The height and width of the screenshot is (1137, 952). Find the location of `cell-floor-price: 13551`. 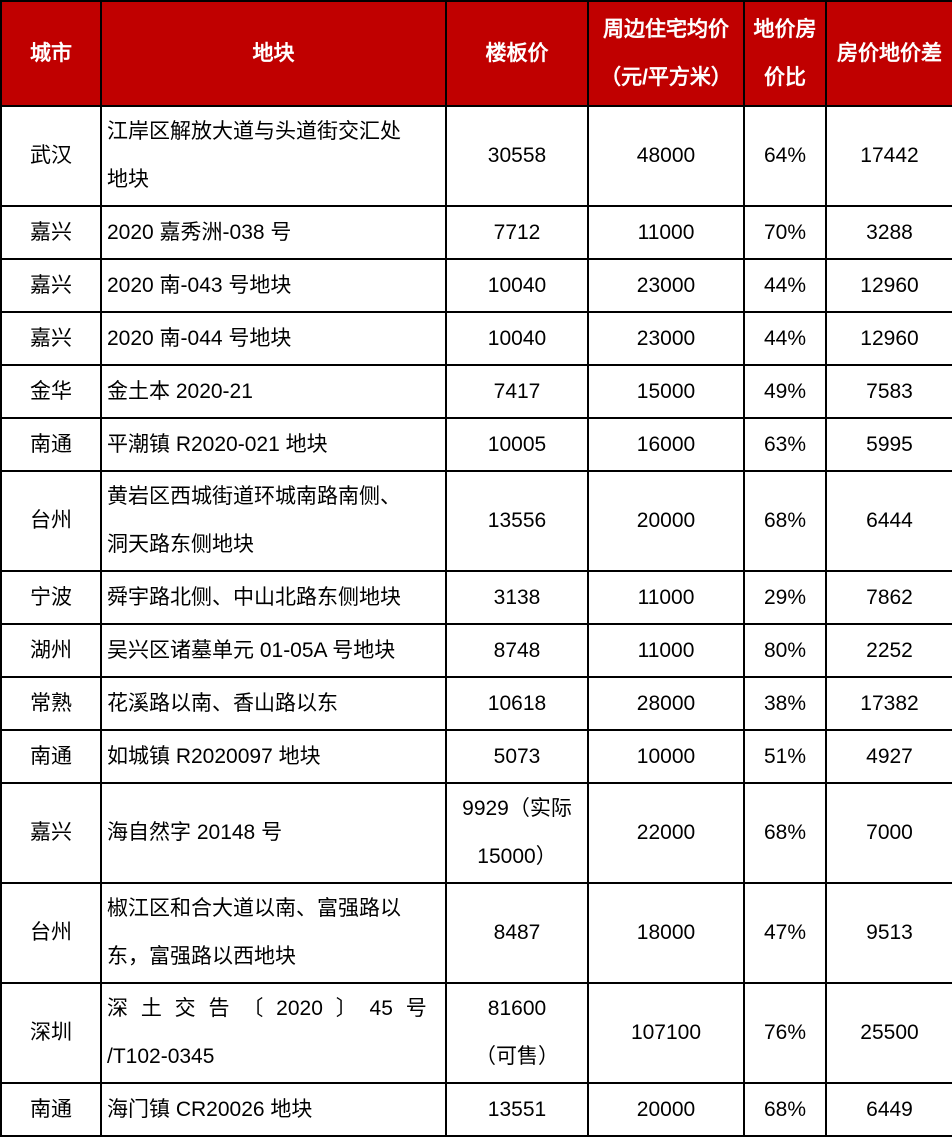

cell-floor-price: 13551 is located at coordinates (517, 1109).